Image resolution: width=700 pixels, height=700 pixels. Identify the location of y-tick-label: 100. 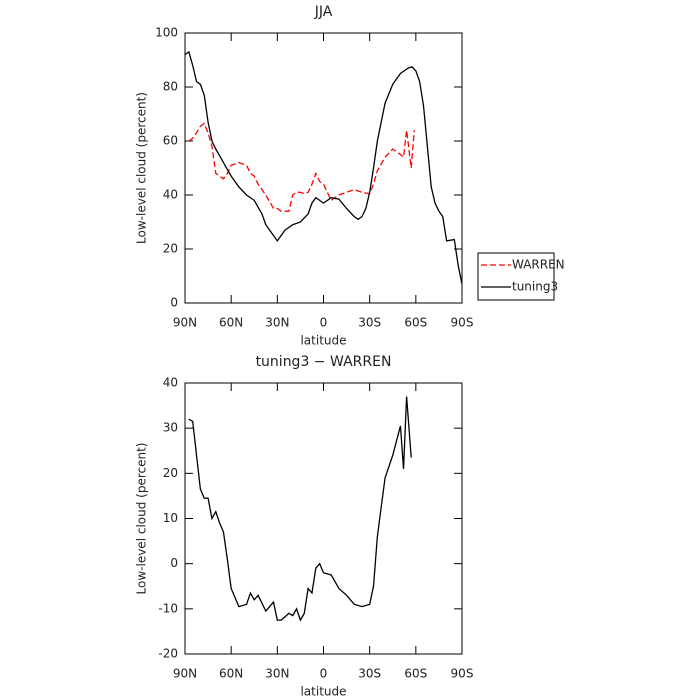
(166, 33).